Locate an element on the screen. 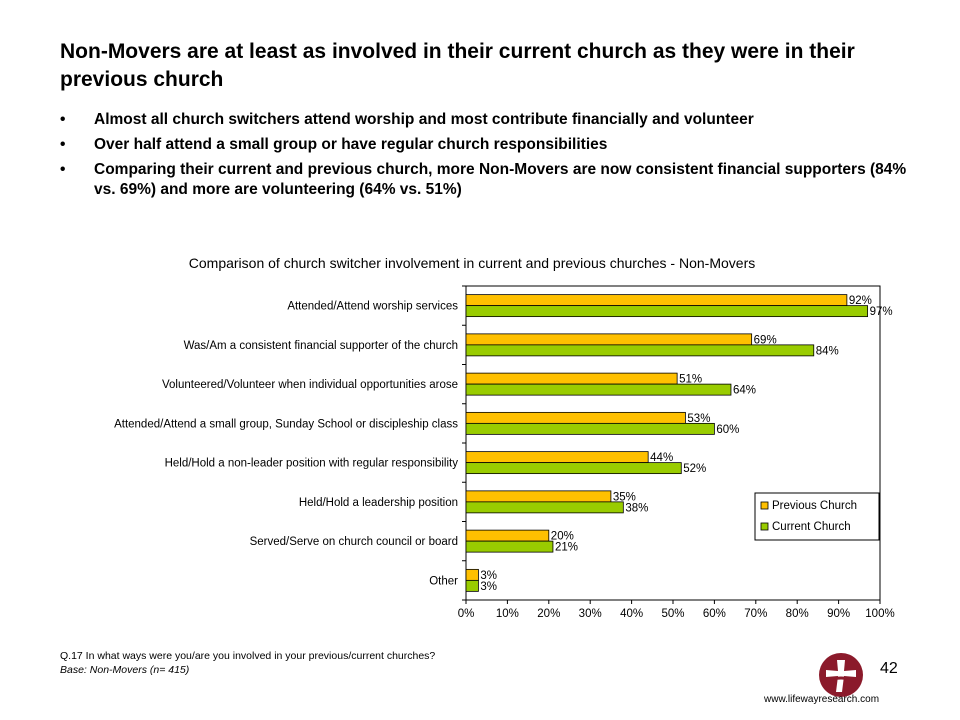  legend-swatch-previous is located at coordinates (764, 505).